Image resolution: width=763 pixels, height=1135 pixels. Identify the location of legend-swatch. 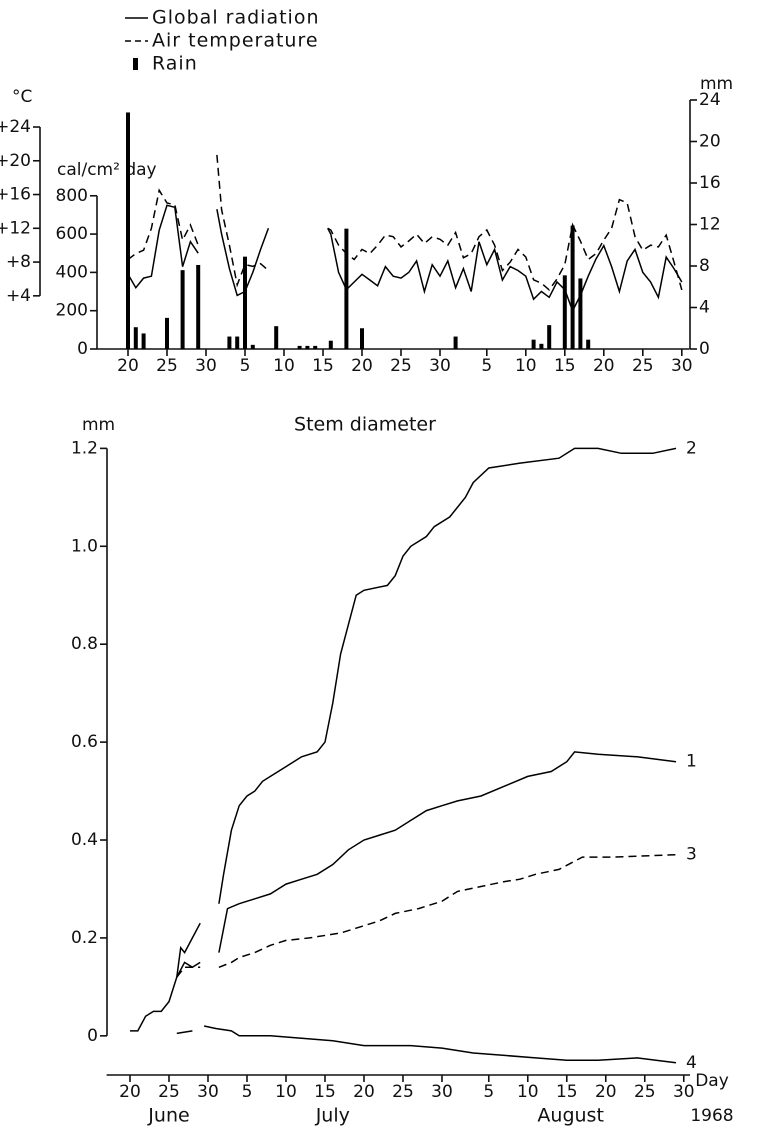
(135, 64).